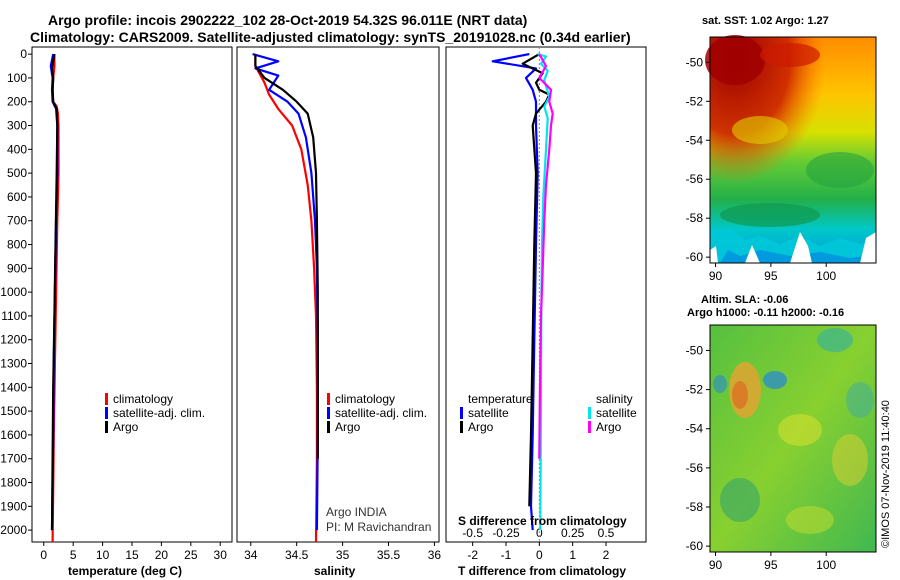 The height and width of the screenshot is (580, 900). I want to click on sst-hot-core, so click(735, 60).